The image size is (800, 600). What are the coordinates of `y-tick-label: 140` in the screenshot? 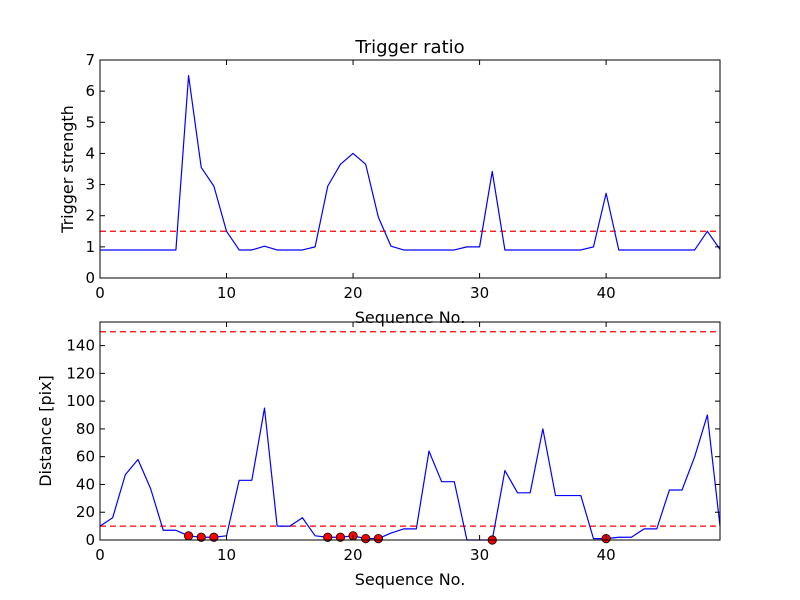 It's located at (80, 346).